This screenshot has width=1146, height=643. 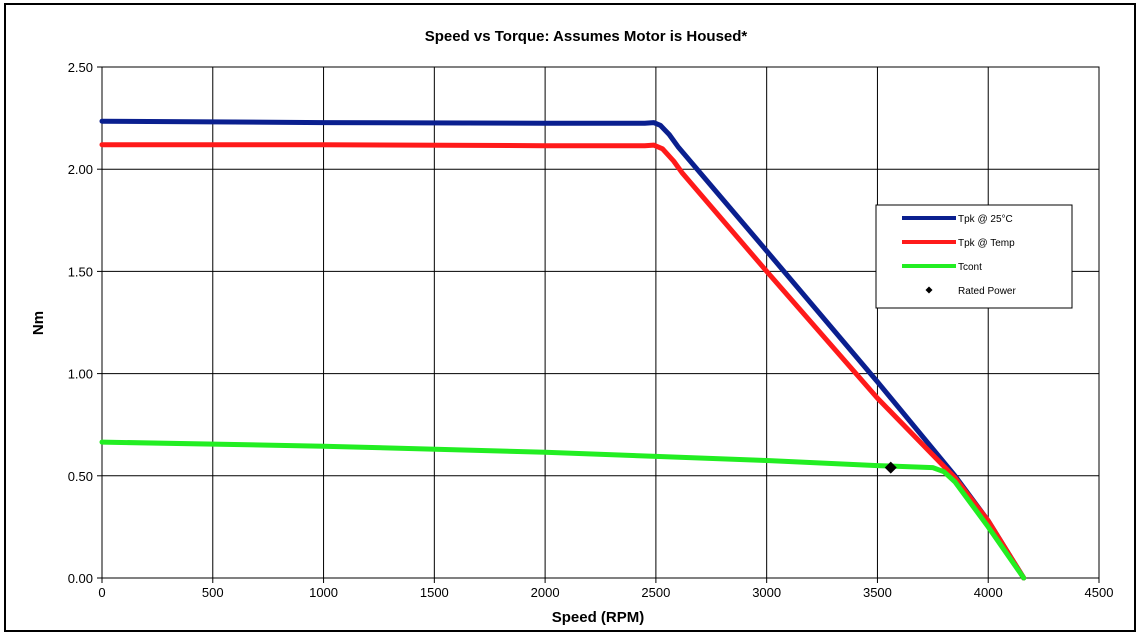 I want to click on legend-swatch-marker, so click(x=929, y=290).